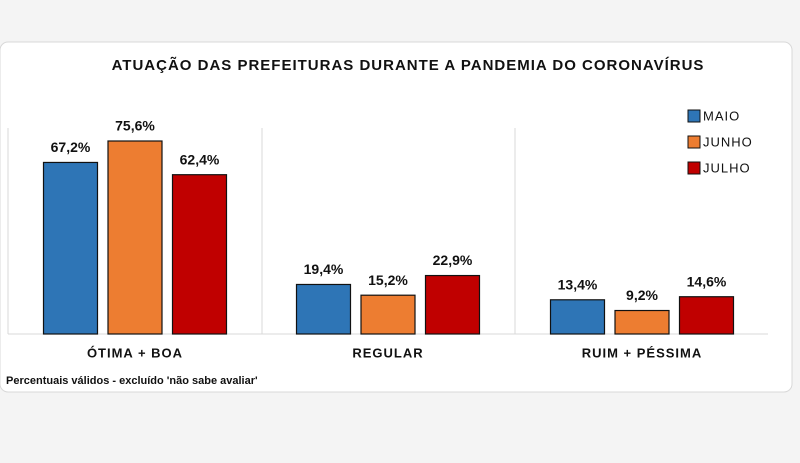  What do you see at coordinates (388, 280) in the screenshot?
I see `data-label: 15,2%` at bounding box center [388, 280].